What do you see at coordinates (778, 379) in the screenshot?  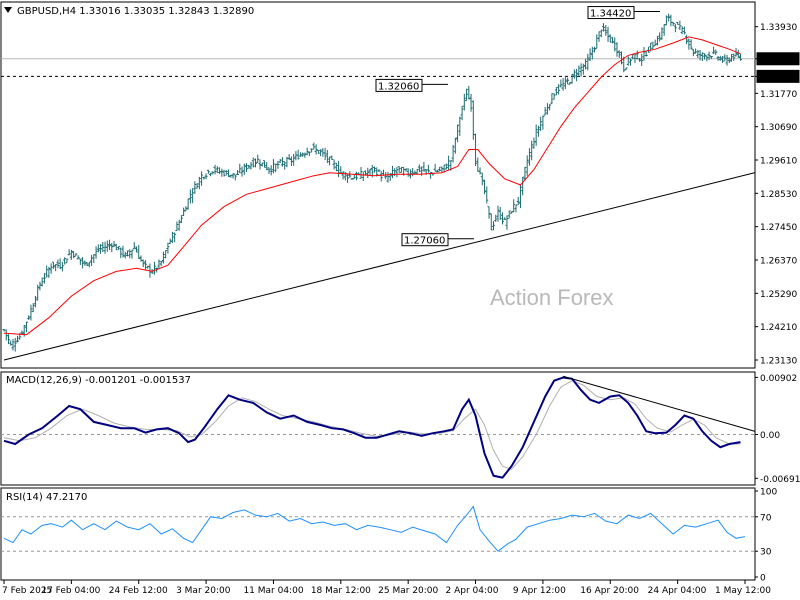 I see `macd-y-tick-label: 0.00902` at bounding box center [778, 379].